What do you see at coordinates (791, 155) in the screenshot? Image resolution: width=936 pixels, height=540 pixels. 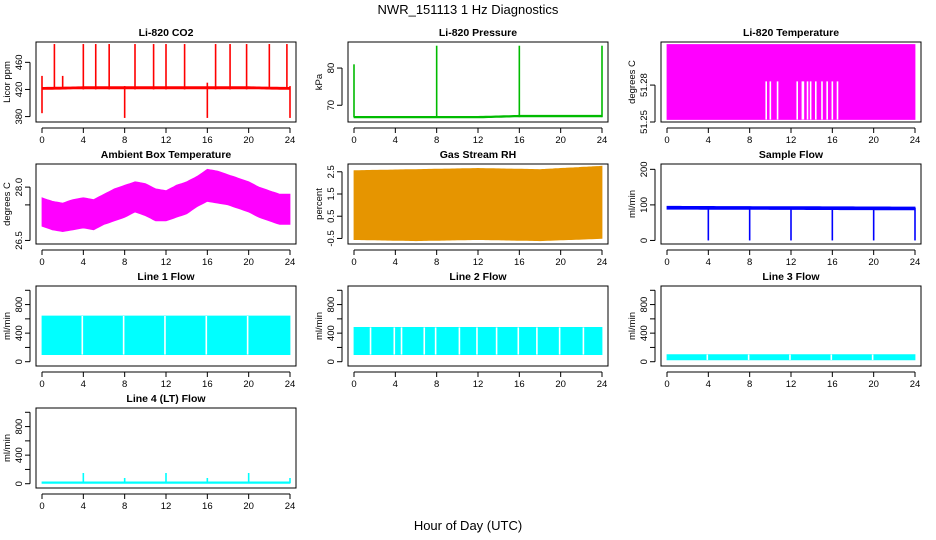 I see `plot-title: Sample Flow` at bounding box center [791, 155].